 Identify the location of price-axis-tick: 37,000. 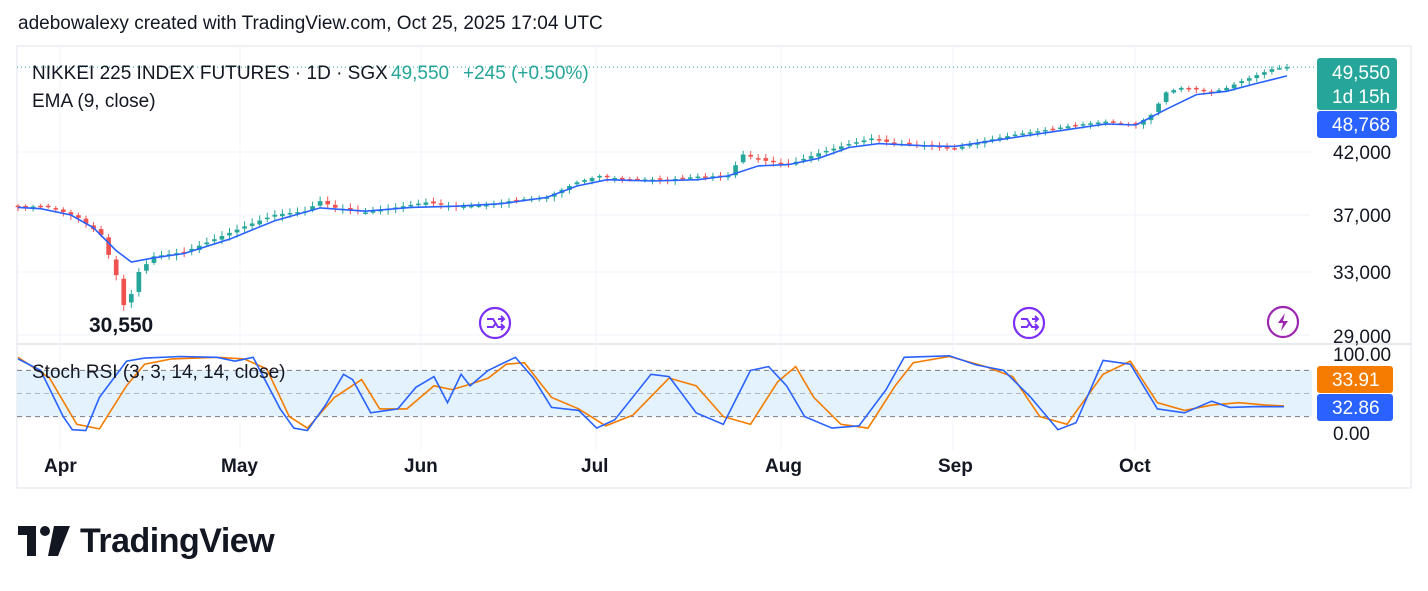
(1362, 216).